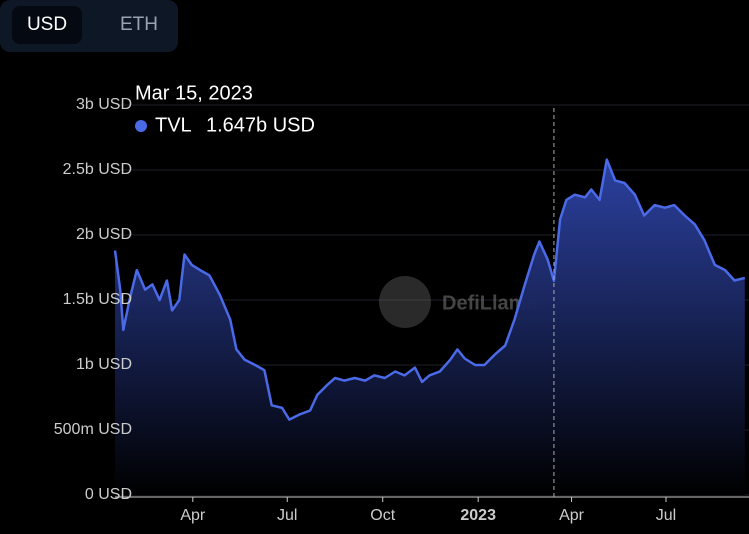 The width and height of the screenshot is (749, 534). I want to click on y-tick-label: 2b USD, so click(104, 234).